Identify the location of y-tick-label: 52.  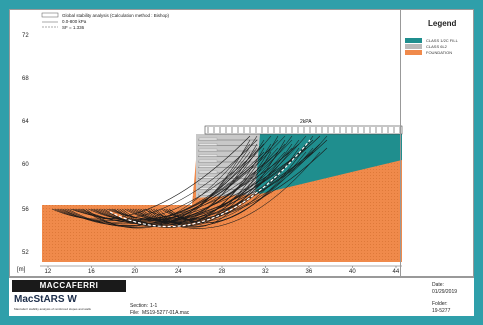
(25, 253).